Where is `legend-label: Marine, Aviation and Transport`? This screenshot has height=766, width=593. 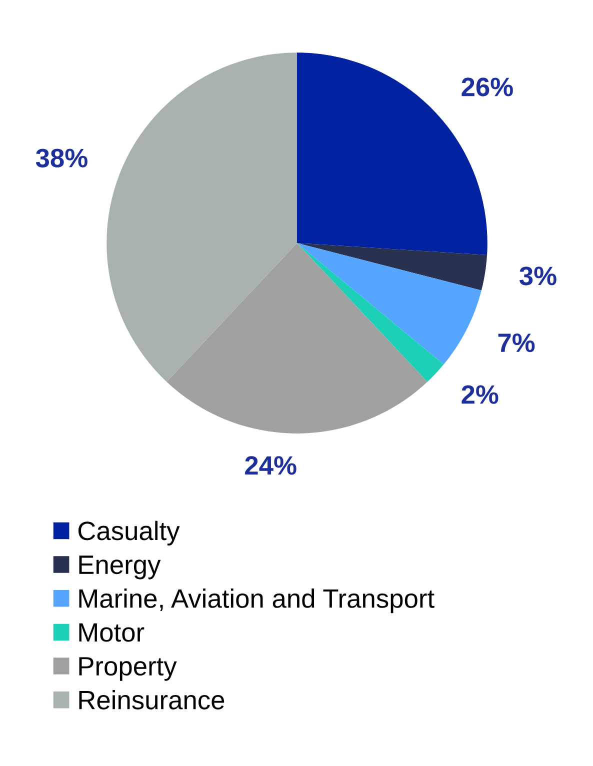 legend-label: Marine, Aviation and Transport is located at coordinates (256, 601).